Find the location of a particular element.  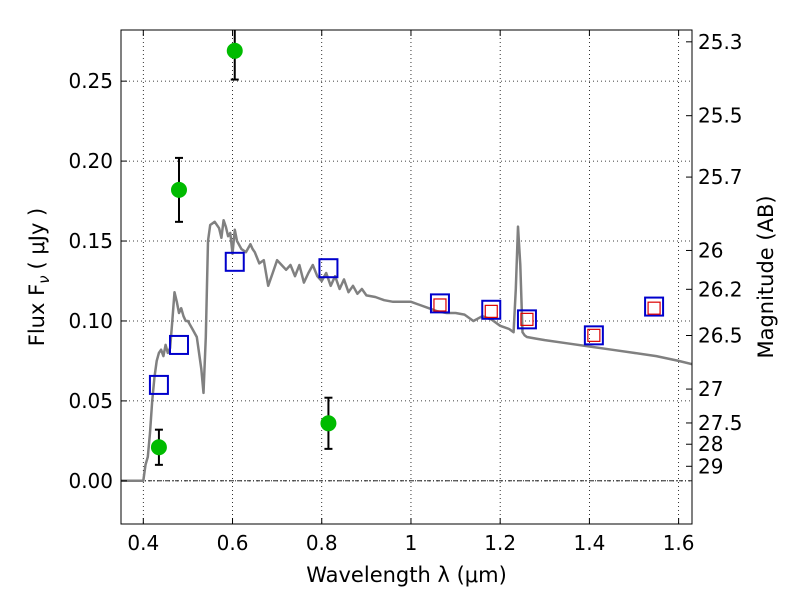

y-tick-label: 0.00 is located at coordinates (90, 481).